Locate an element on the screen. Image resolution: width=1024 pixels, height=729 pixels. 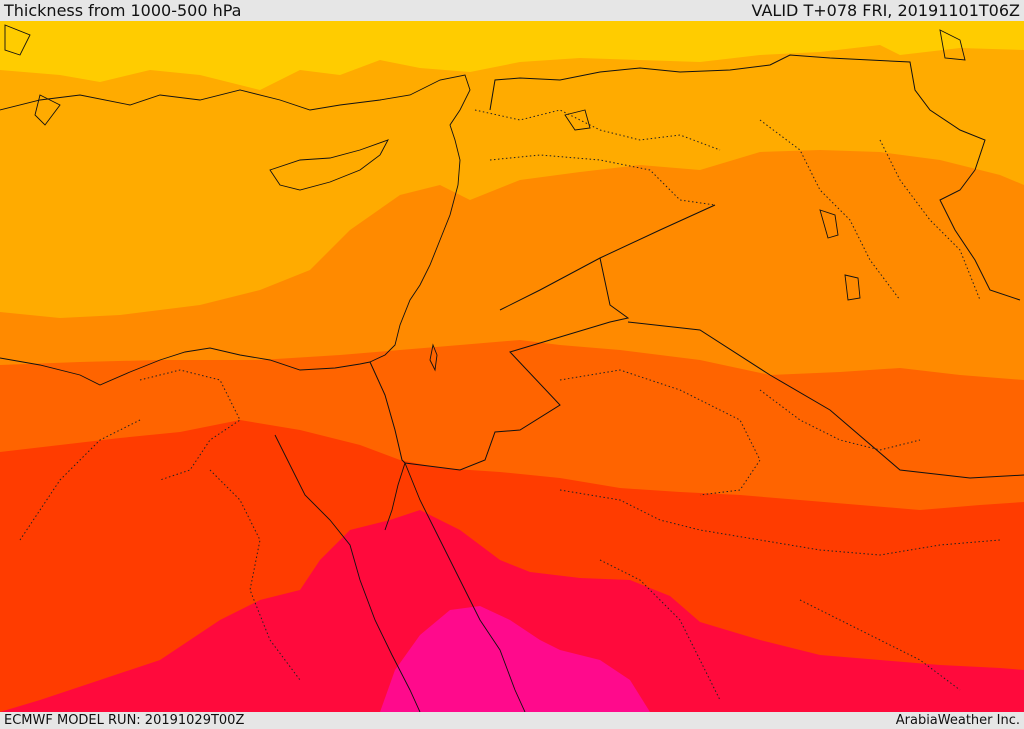
valid-time: VALID T+078 FRI, 20191101T06Z is located at coordinates (885, 10).